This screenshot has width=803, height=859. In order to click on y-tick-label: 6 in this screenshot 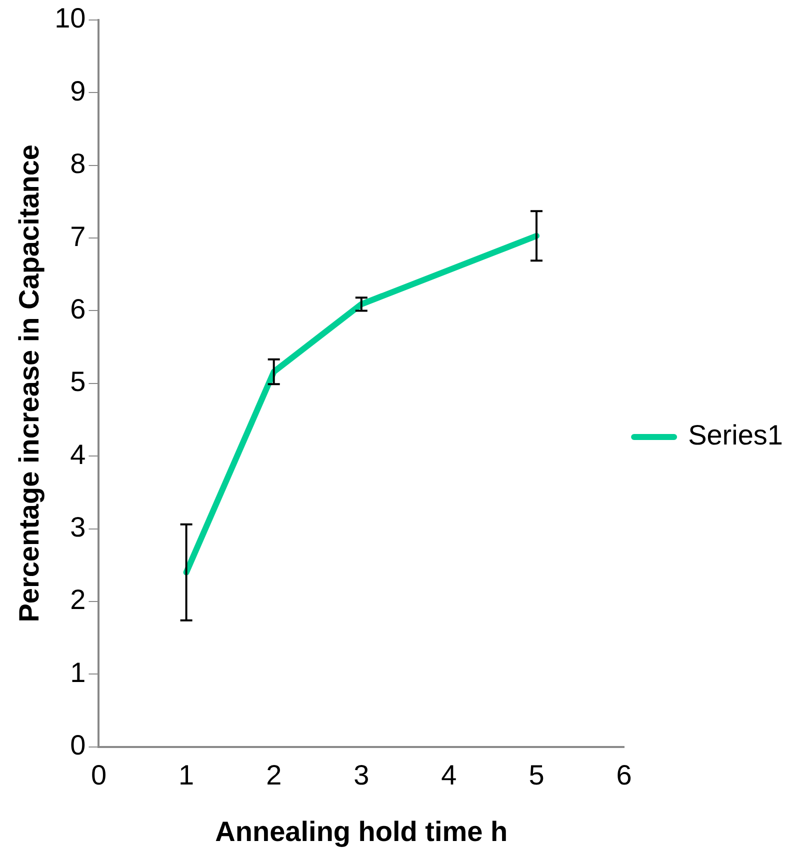, I will do `click(78, 308)`.